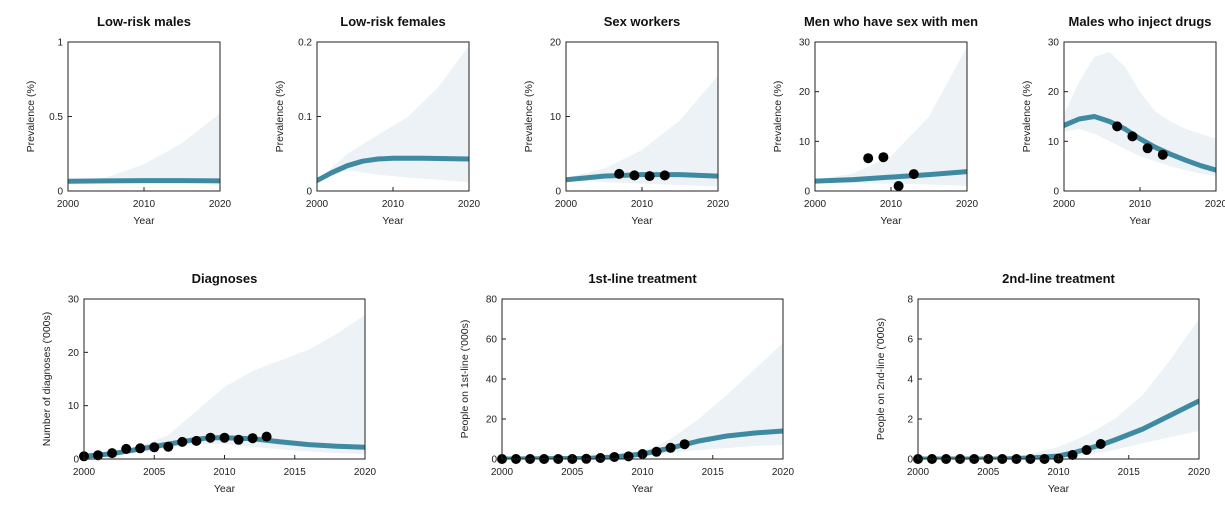  Describe the element at coordinates (305, 117) in the screenshot. I see `y-tick-label: 0.1` at that location.